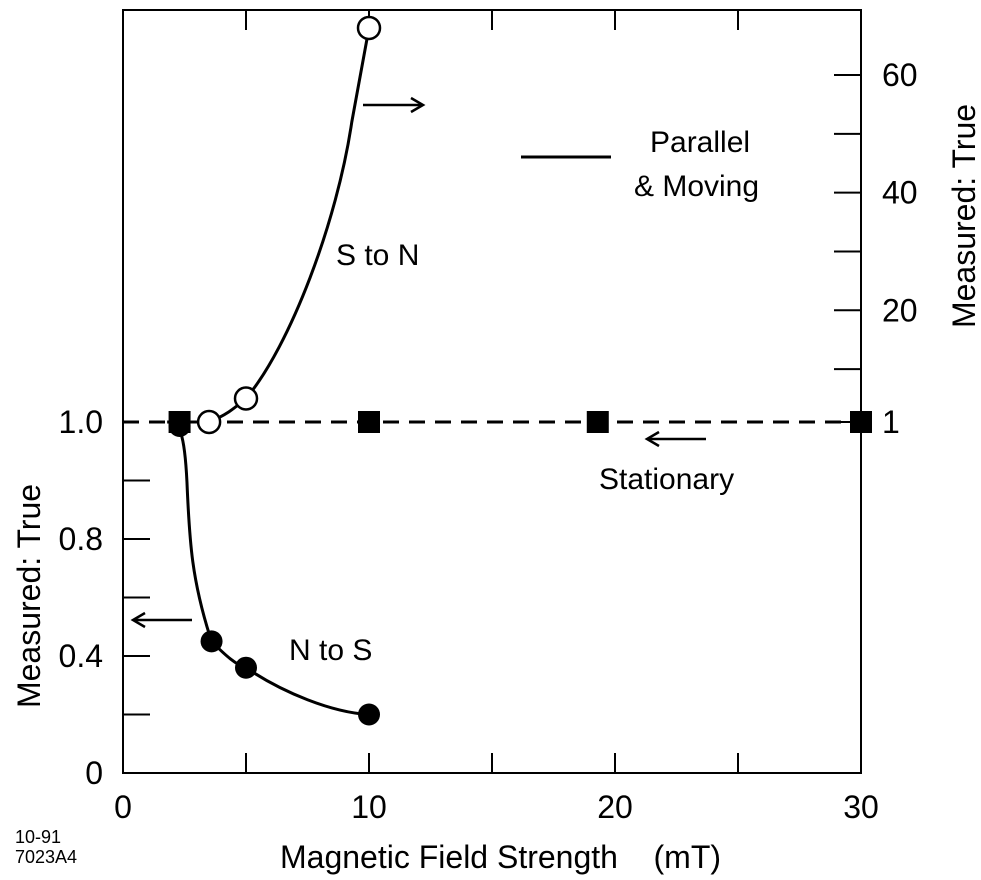 This screenshot has height=880, width=981. What do you see at coordinates (81, 539) in the screenshot?
I see `left-y-tick-label: 0.8` at bounding box center [81, 539].